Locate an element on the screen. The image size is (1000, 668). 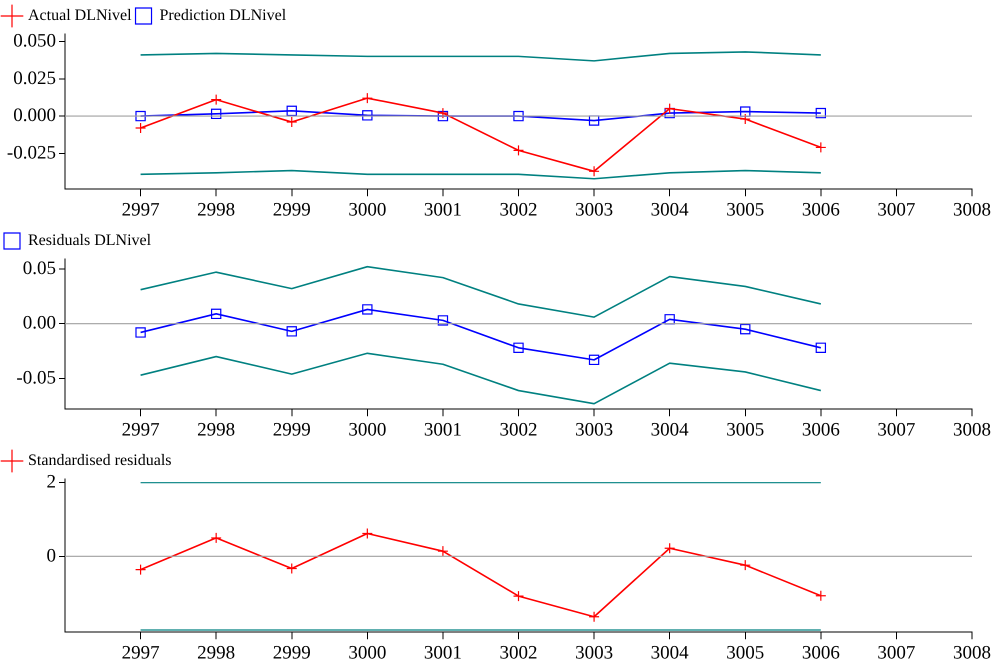
y-tick-label: 0 is located at coordinates (51, 555).